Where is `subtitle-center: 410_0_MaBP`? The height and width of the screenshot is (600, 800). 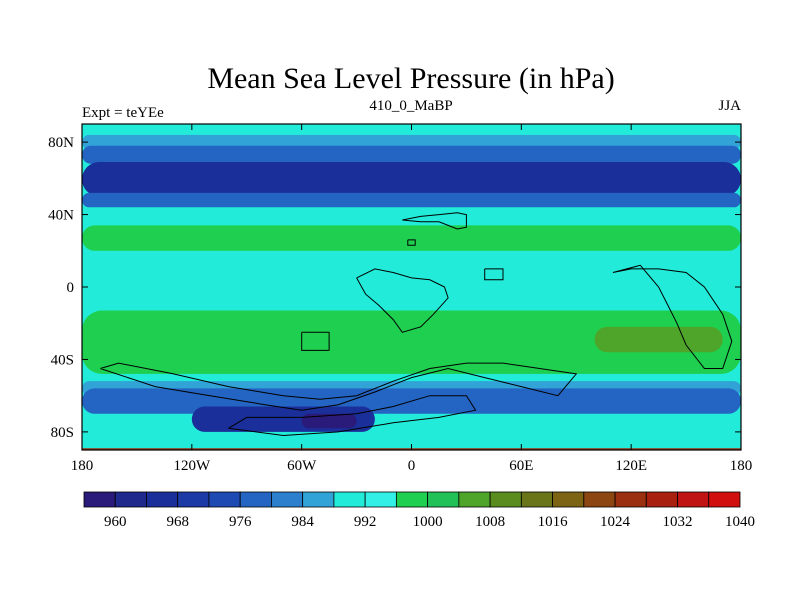 subtitle-center: 410_0_MaBP is located at coordinates (410, 106).